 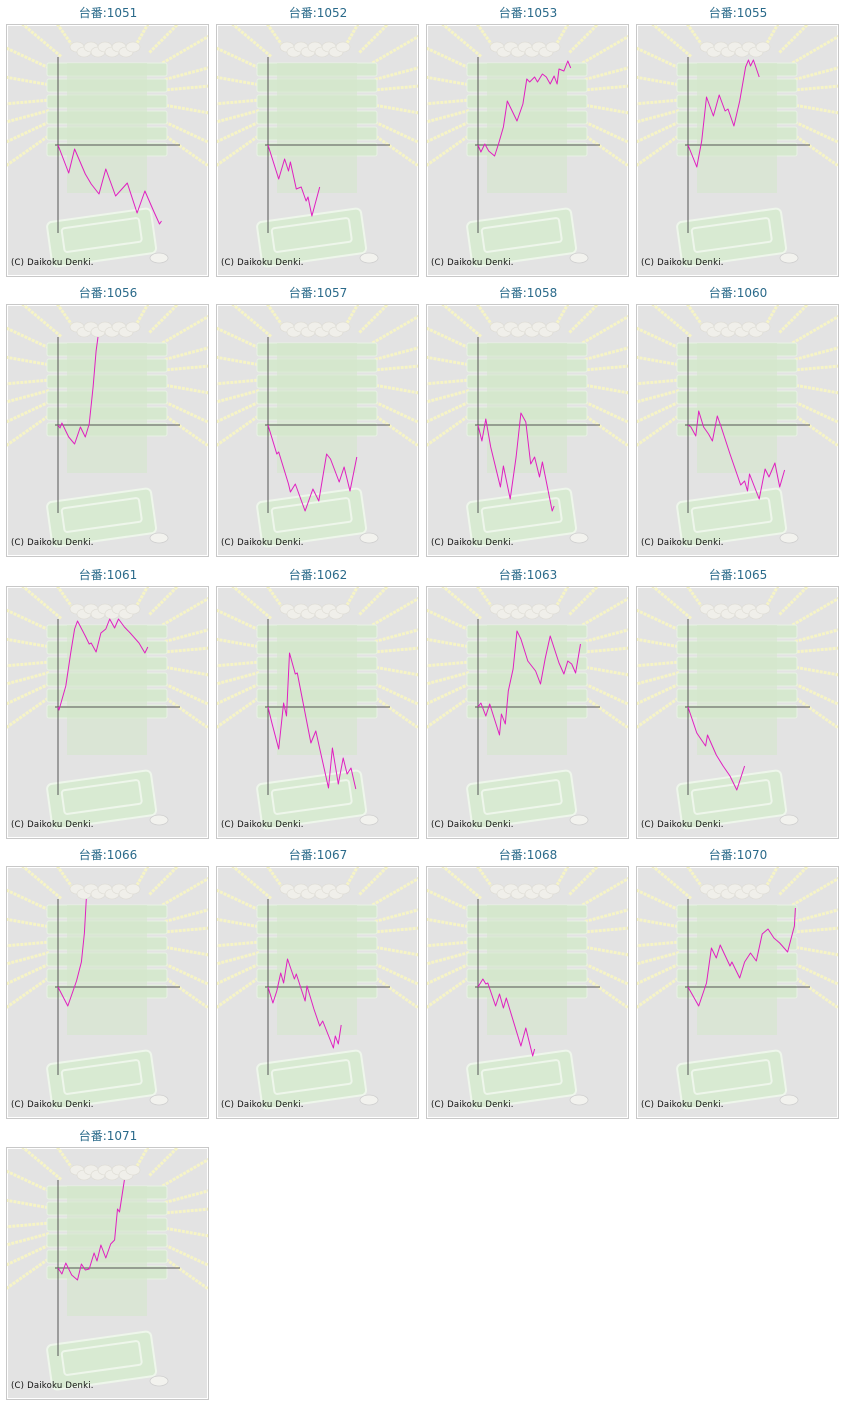 I want to click on slot-graph-card: 台番:1062 (C) Daikoku Denki., so click(x=318, y=701).